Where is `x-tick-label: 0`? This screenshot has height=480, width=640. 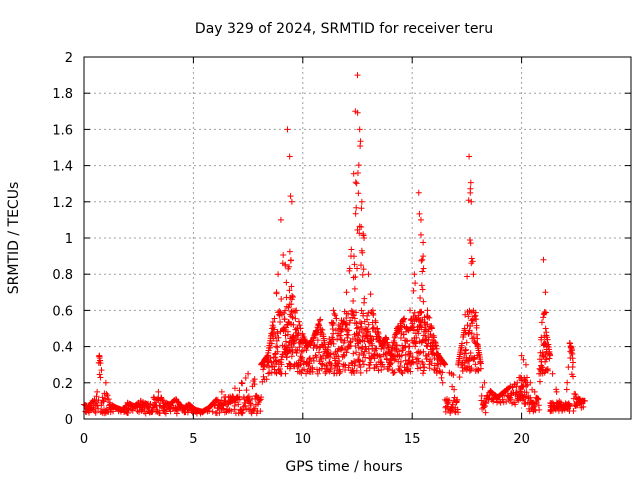
x-tick-label: 0 is located at coordinates (84, 439).